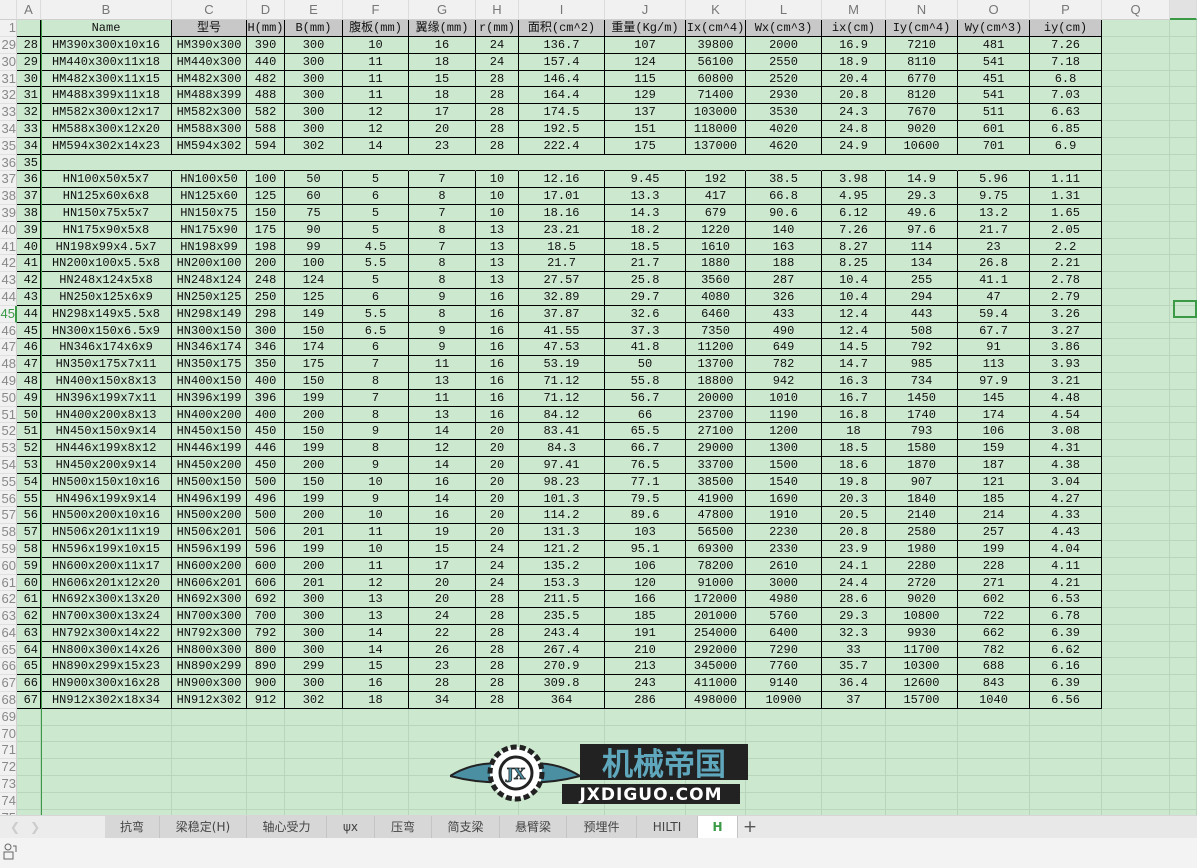 This screenshot has width=1197, height=868. I want to click on cell: 411000, so click(716, 684).